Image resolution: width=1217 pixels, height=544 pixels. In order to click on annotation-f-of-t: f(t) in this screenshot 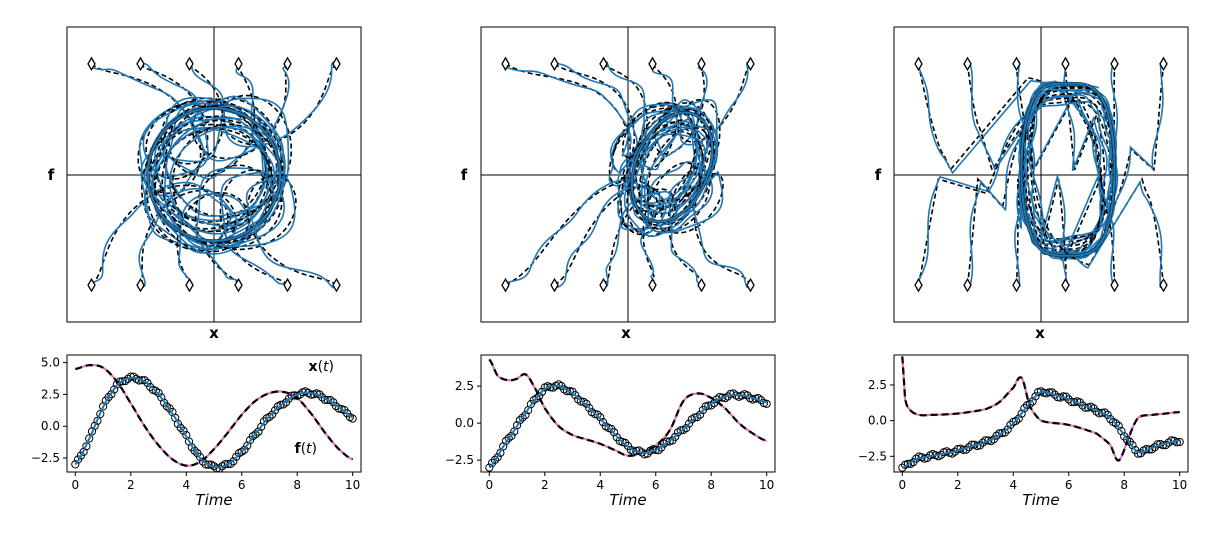, I will do `click(305, 449)`.